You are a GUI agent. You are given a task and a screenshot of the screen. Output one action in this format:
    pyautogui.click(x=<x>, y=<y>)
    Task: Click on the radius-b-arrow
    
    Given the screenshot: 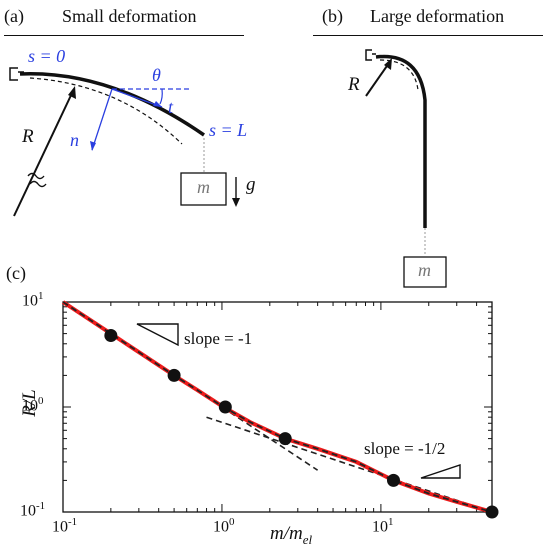 What is the action you would take?
    pyautogui.click(x=377, y=79)
    